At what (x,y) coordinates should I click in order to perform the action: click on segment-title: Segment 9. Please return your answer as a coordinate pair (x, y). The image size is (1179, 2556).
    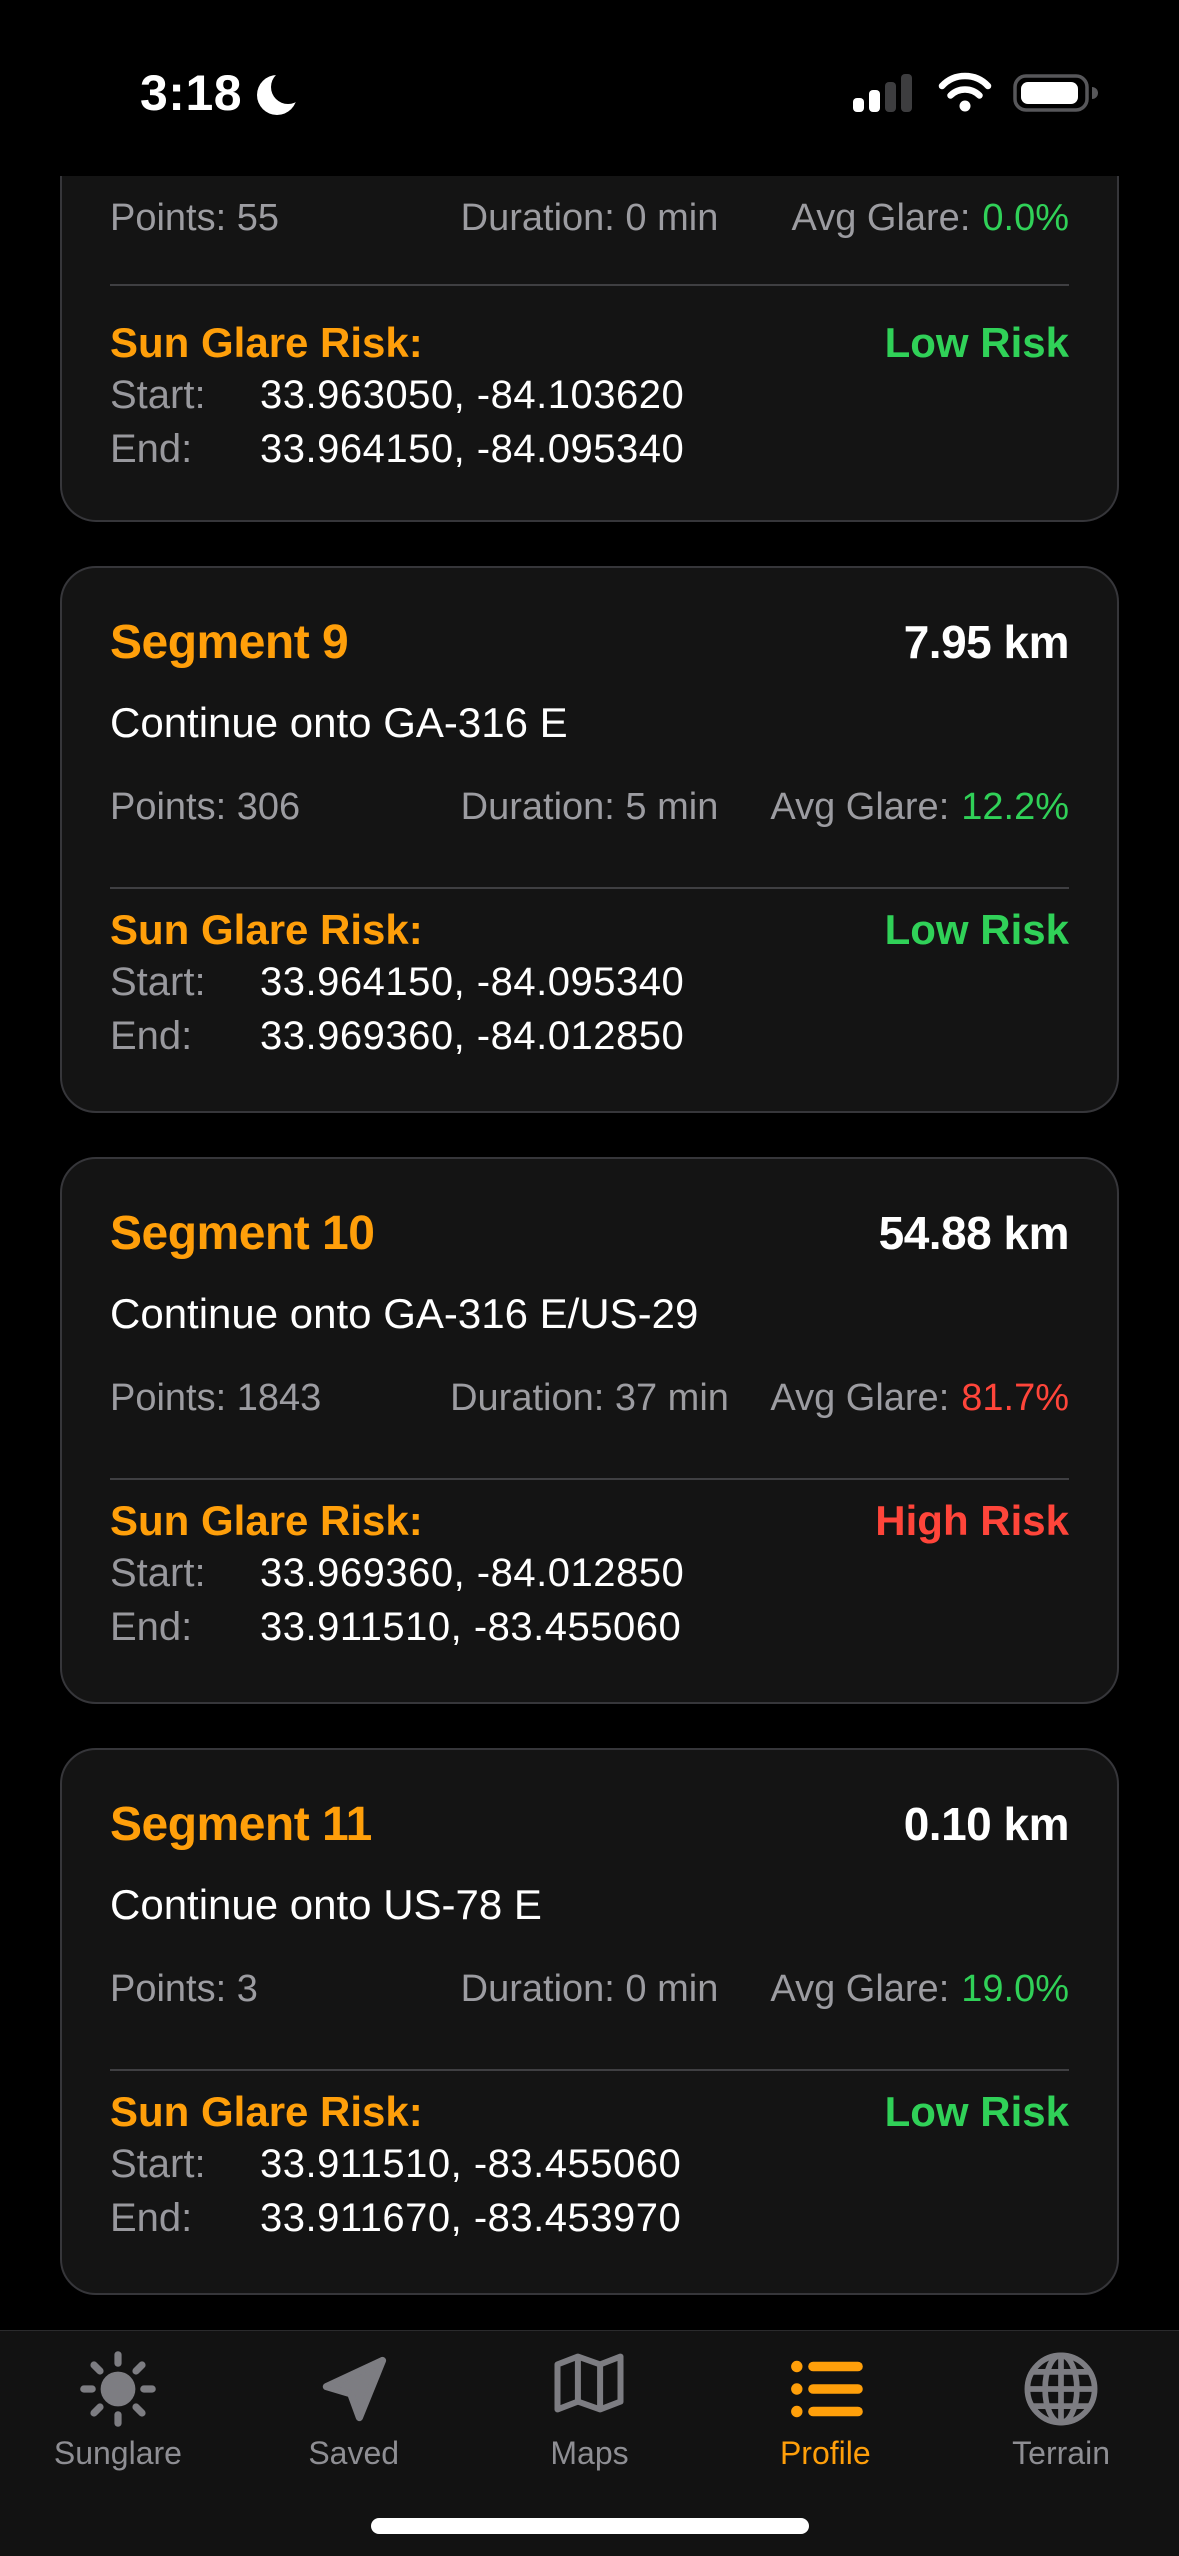
    Looking at the image, I should click on (229, 642).